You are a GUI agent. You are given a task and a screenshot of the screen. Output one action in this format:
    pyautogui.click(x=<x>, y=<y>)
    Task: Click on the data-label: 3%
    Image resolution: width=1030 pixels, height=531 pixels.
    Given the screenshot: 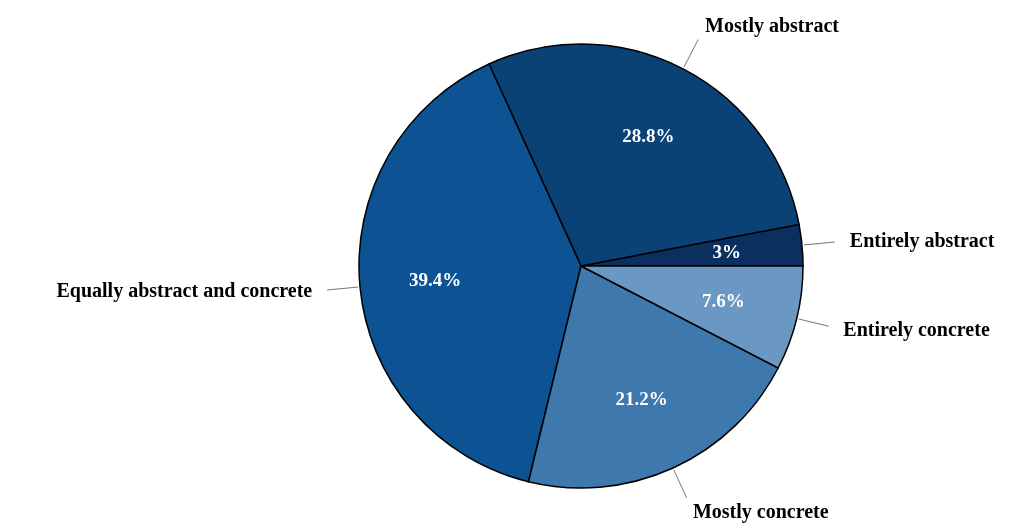 What is the action you would take?
    pyautogui.click(x=727, y=252)
    